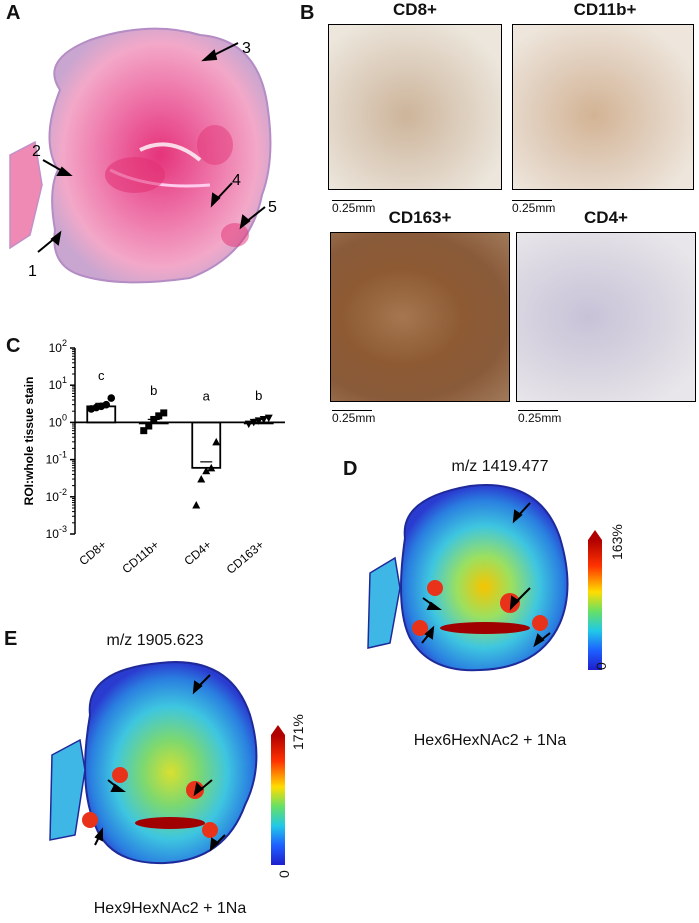 Image resolution: width=699 pixels, height=923 pixels. Describe the element at coordinates (140, 557) in the screenshot. I see `x-tick-label: CD11b+` at that location.